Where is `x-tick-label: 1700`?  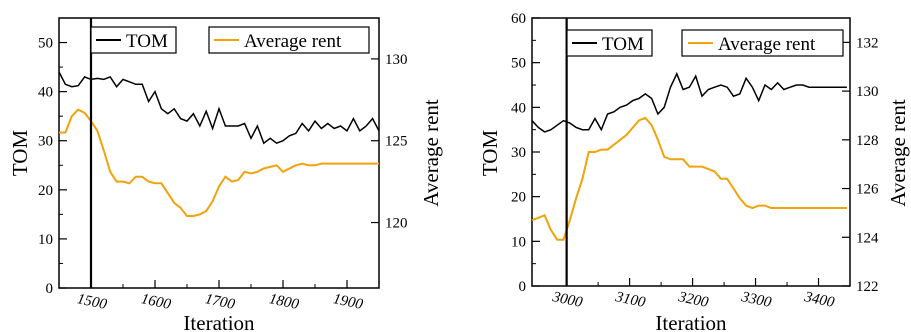
x-tick-label: 1700 is located at coordinates (219, 302).